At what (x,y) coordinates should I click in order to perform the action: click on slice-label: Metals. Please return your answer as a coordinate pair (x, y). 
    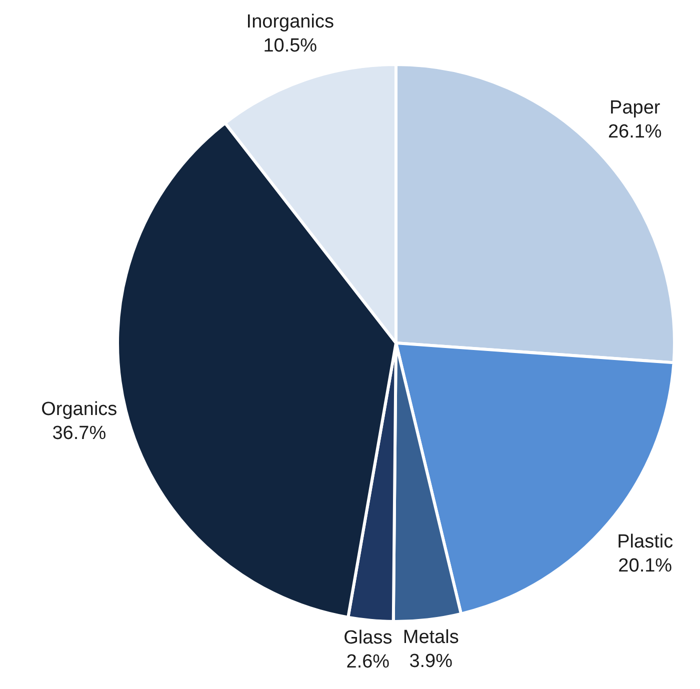
    Looking at the image, I should click on (430, 637).